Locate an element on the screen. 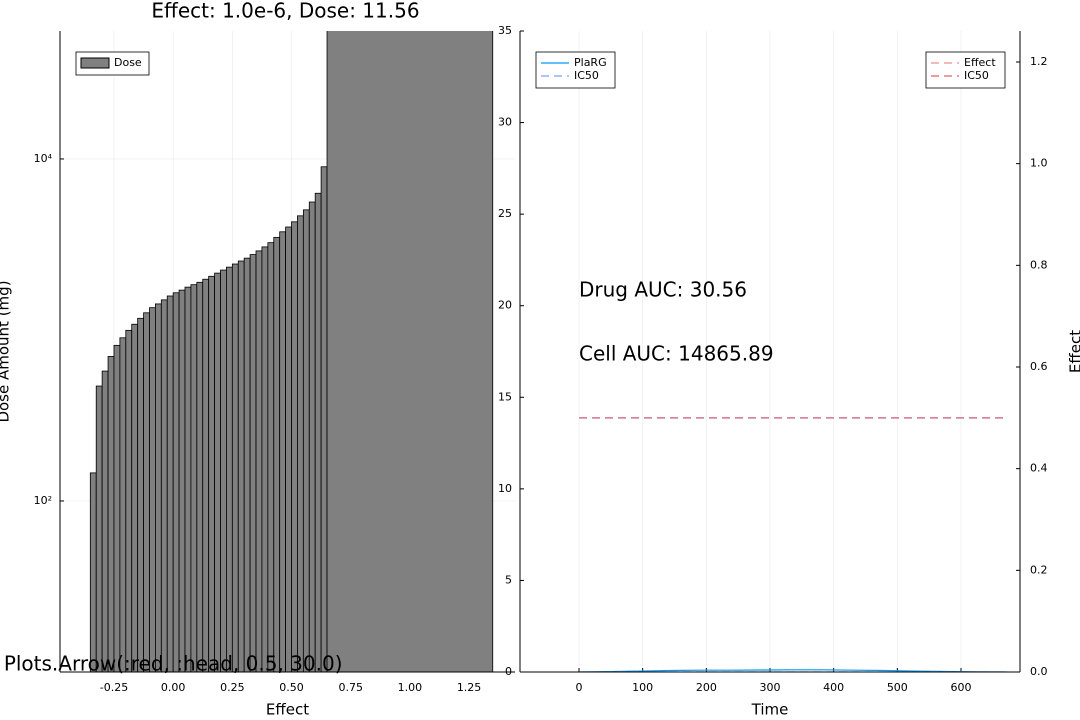 The height and width of the screenshot is (720, 1080). y2-tick-label: 1.2 is located at coordinates (1039, 61).